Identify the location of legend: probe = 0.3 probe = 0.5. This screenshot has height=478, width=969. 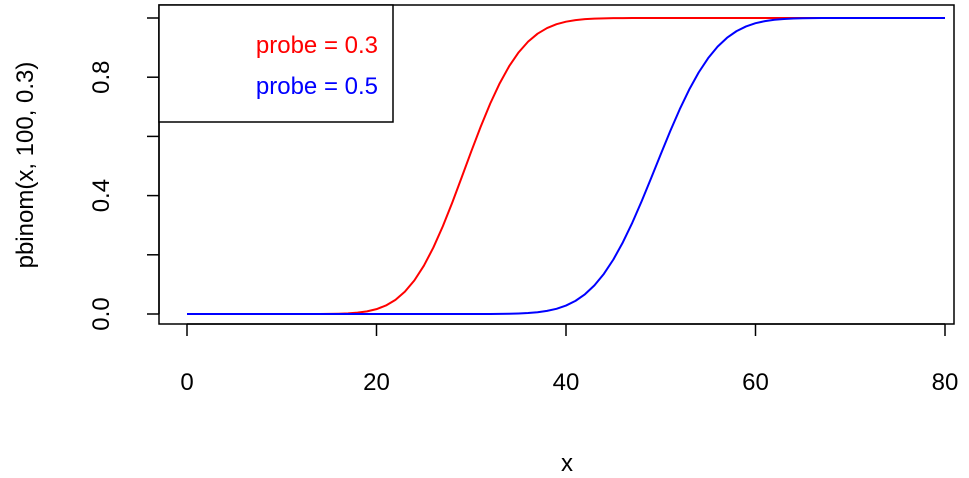
(276, 63).